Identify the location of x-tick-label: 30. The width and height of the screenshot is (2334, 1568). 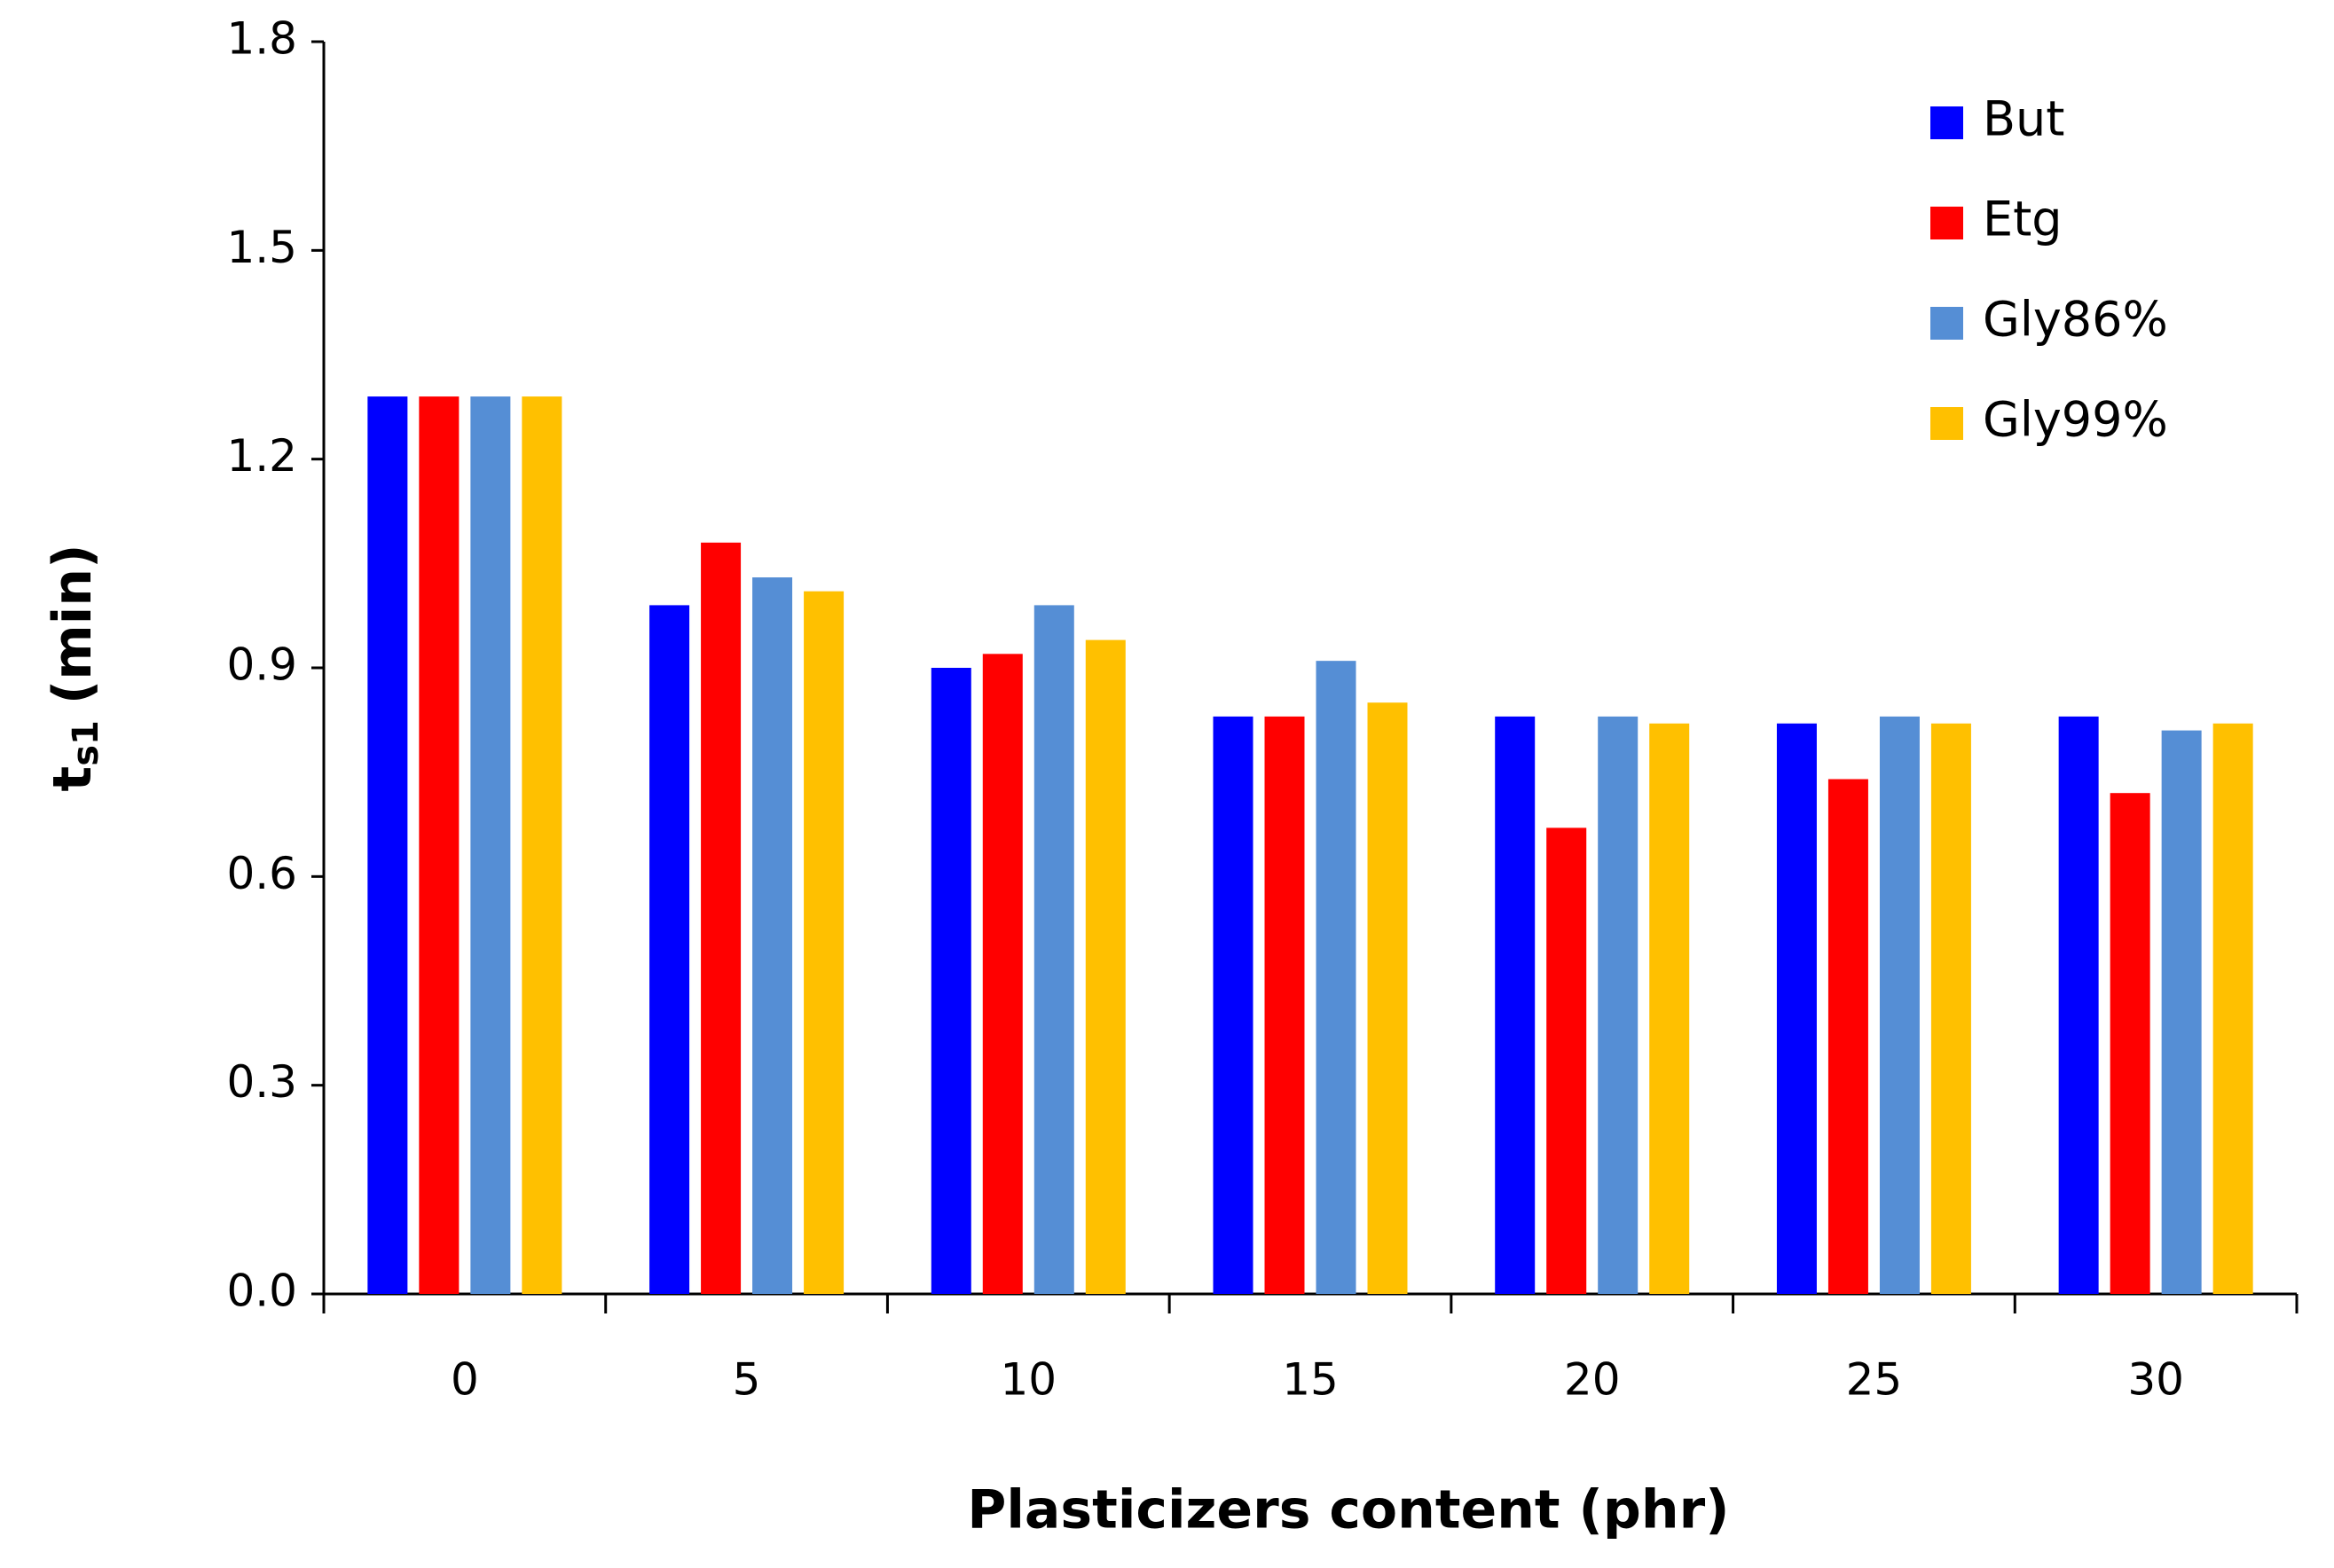
(2155, 1380).